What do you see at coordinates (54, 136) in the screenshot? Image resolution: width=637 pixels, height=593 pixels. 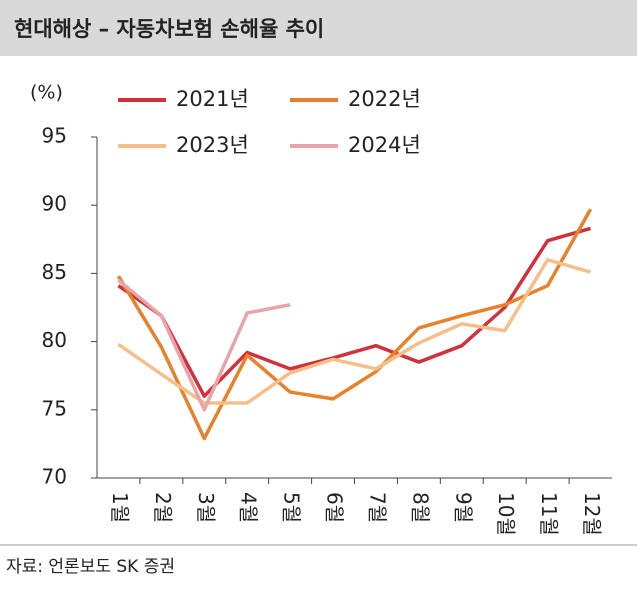 I see `y-tick-label: 95` at bounding box center [54, 136].